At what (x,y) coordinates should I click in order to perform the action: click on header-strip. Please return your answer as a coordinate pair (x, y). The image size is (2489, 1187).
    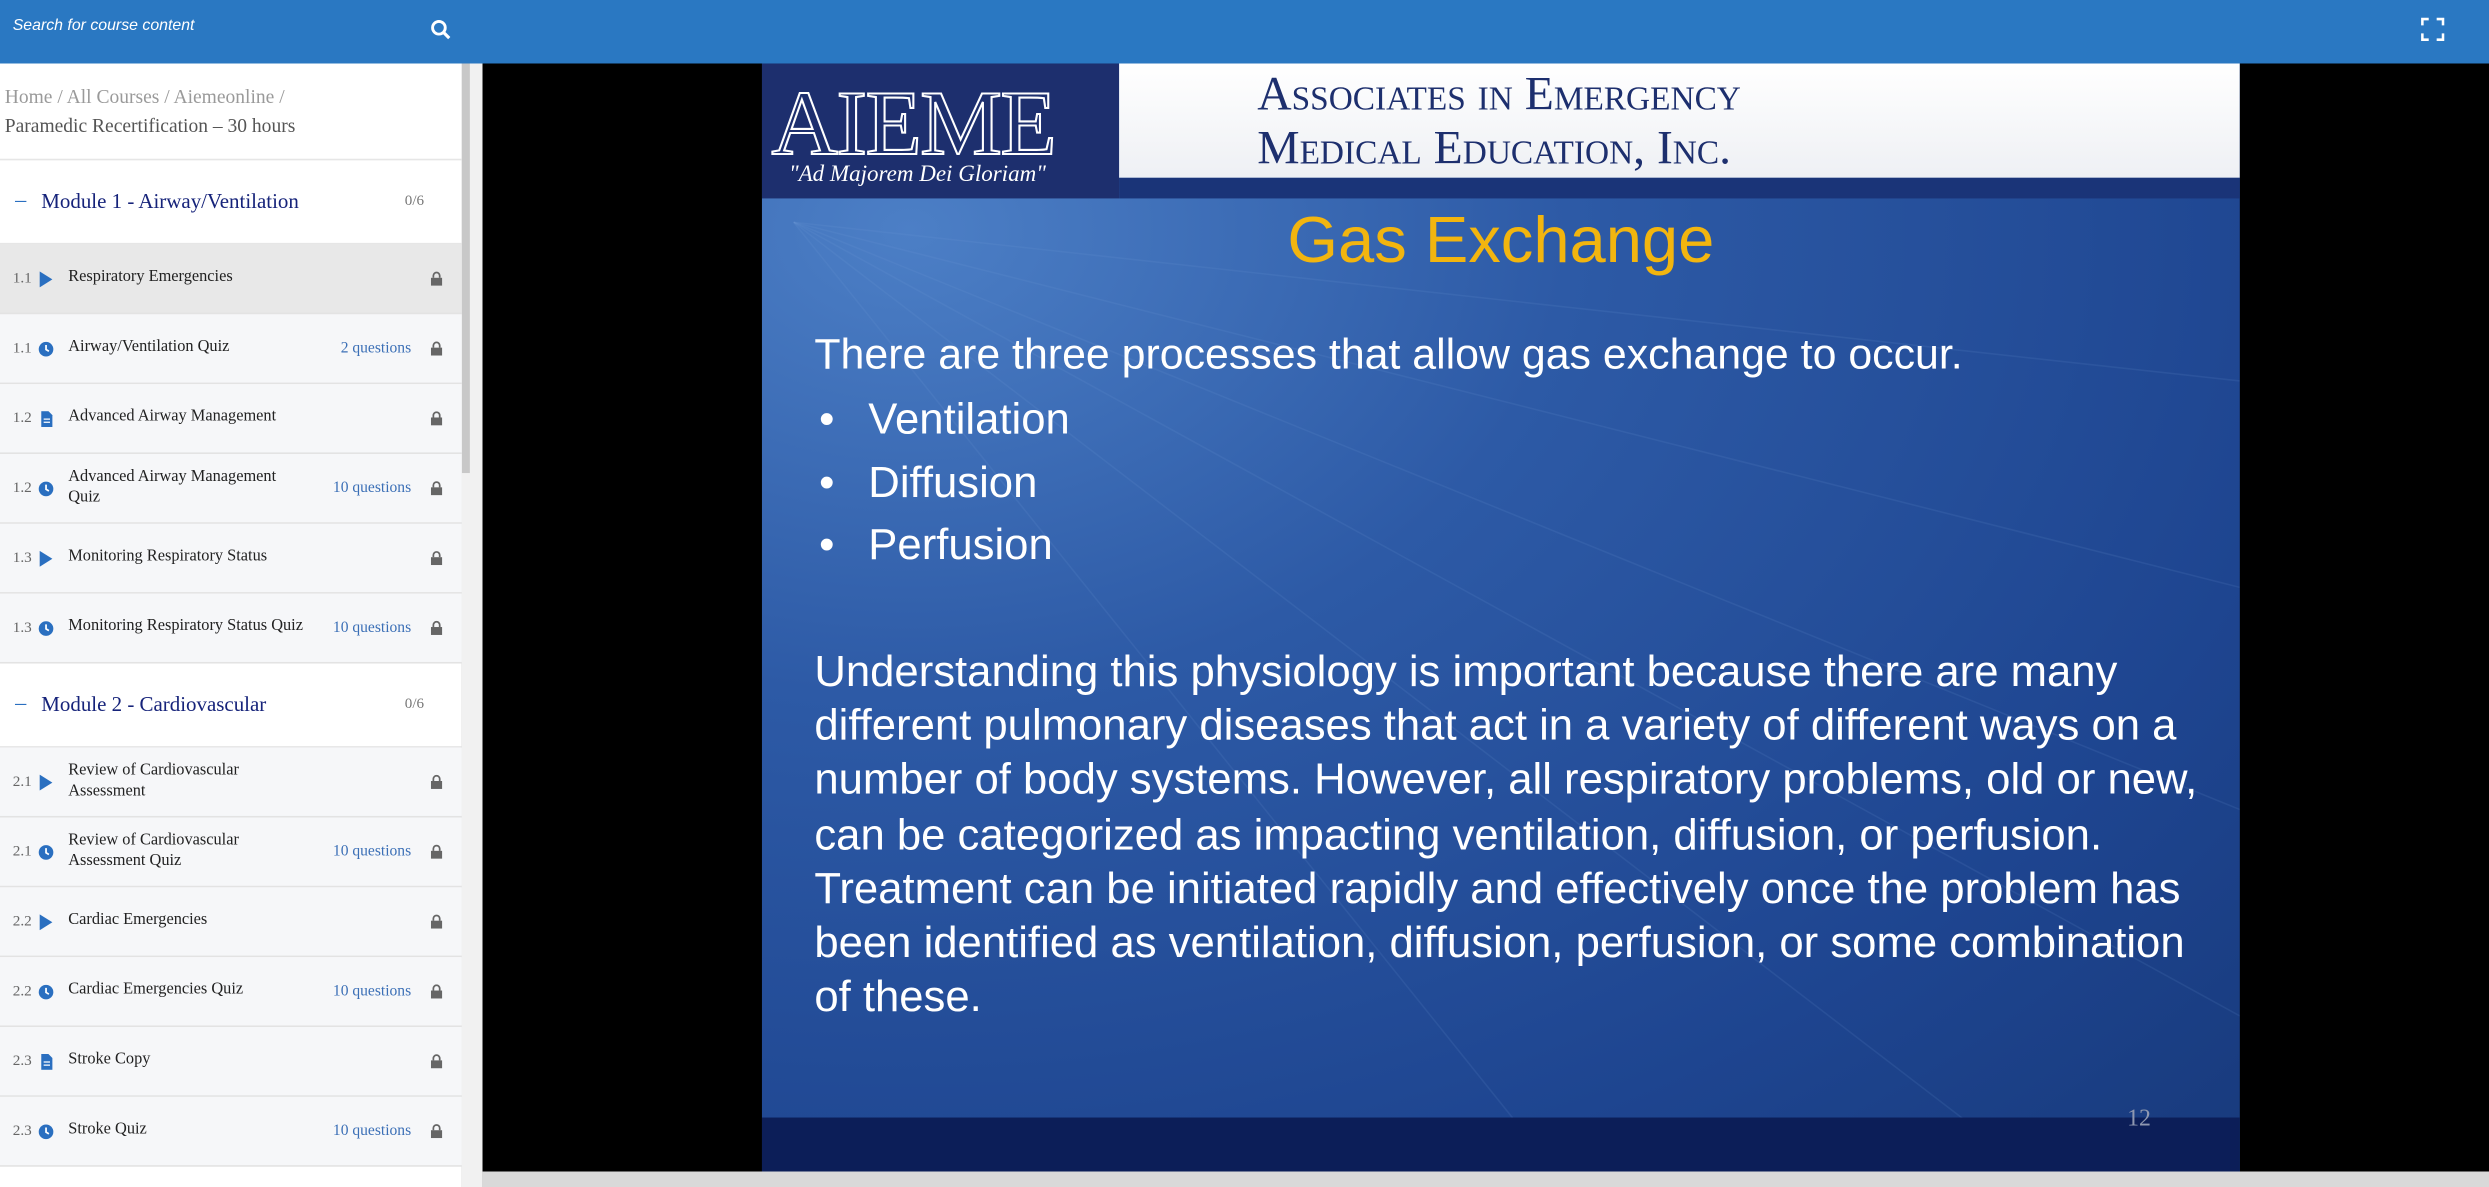
    Looking at the image, I should click on (1679, 188).